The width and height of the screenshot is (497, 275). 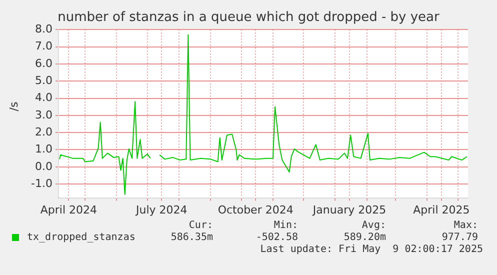 What do you see at coordinates (43, 166) in the screenshot?
I see `y-tick-label: 0.0` at bounding box center [43, 166].